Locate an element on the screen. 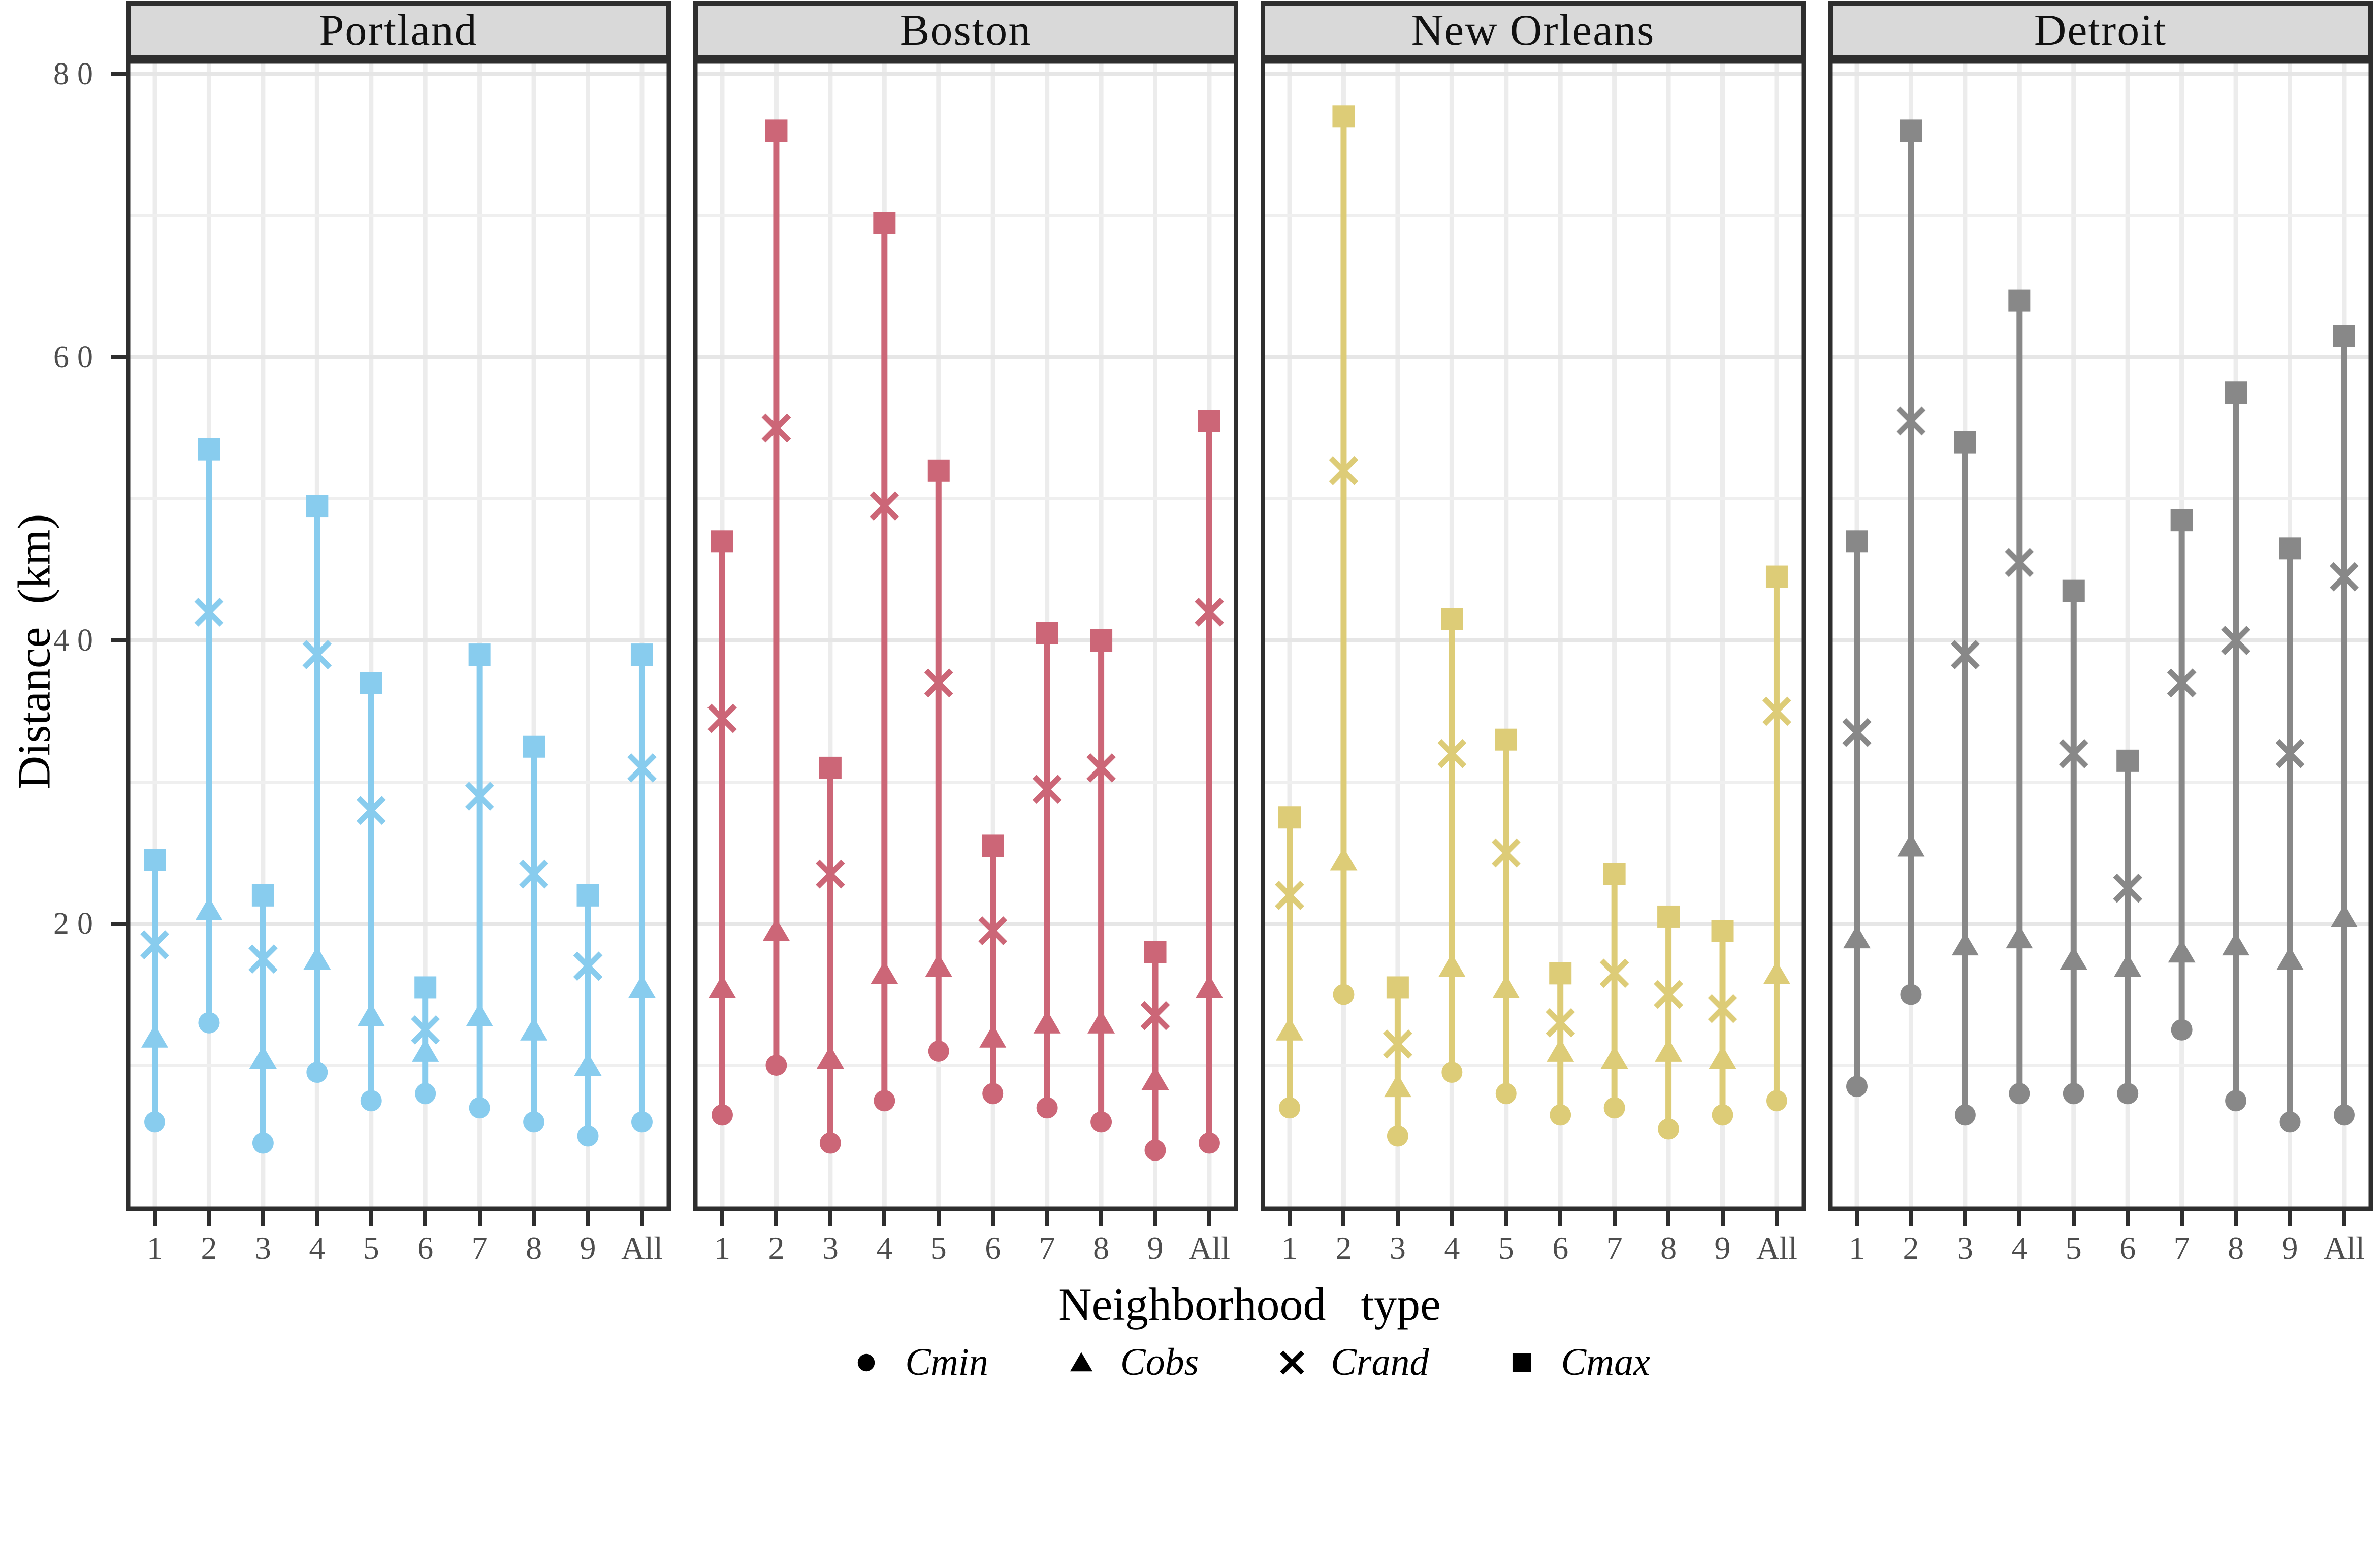 The width and height of the screenshot is (2380, 1547). legend-circle-icon is located at coordinates (866, 1362).